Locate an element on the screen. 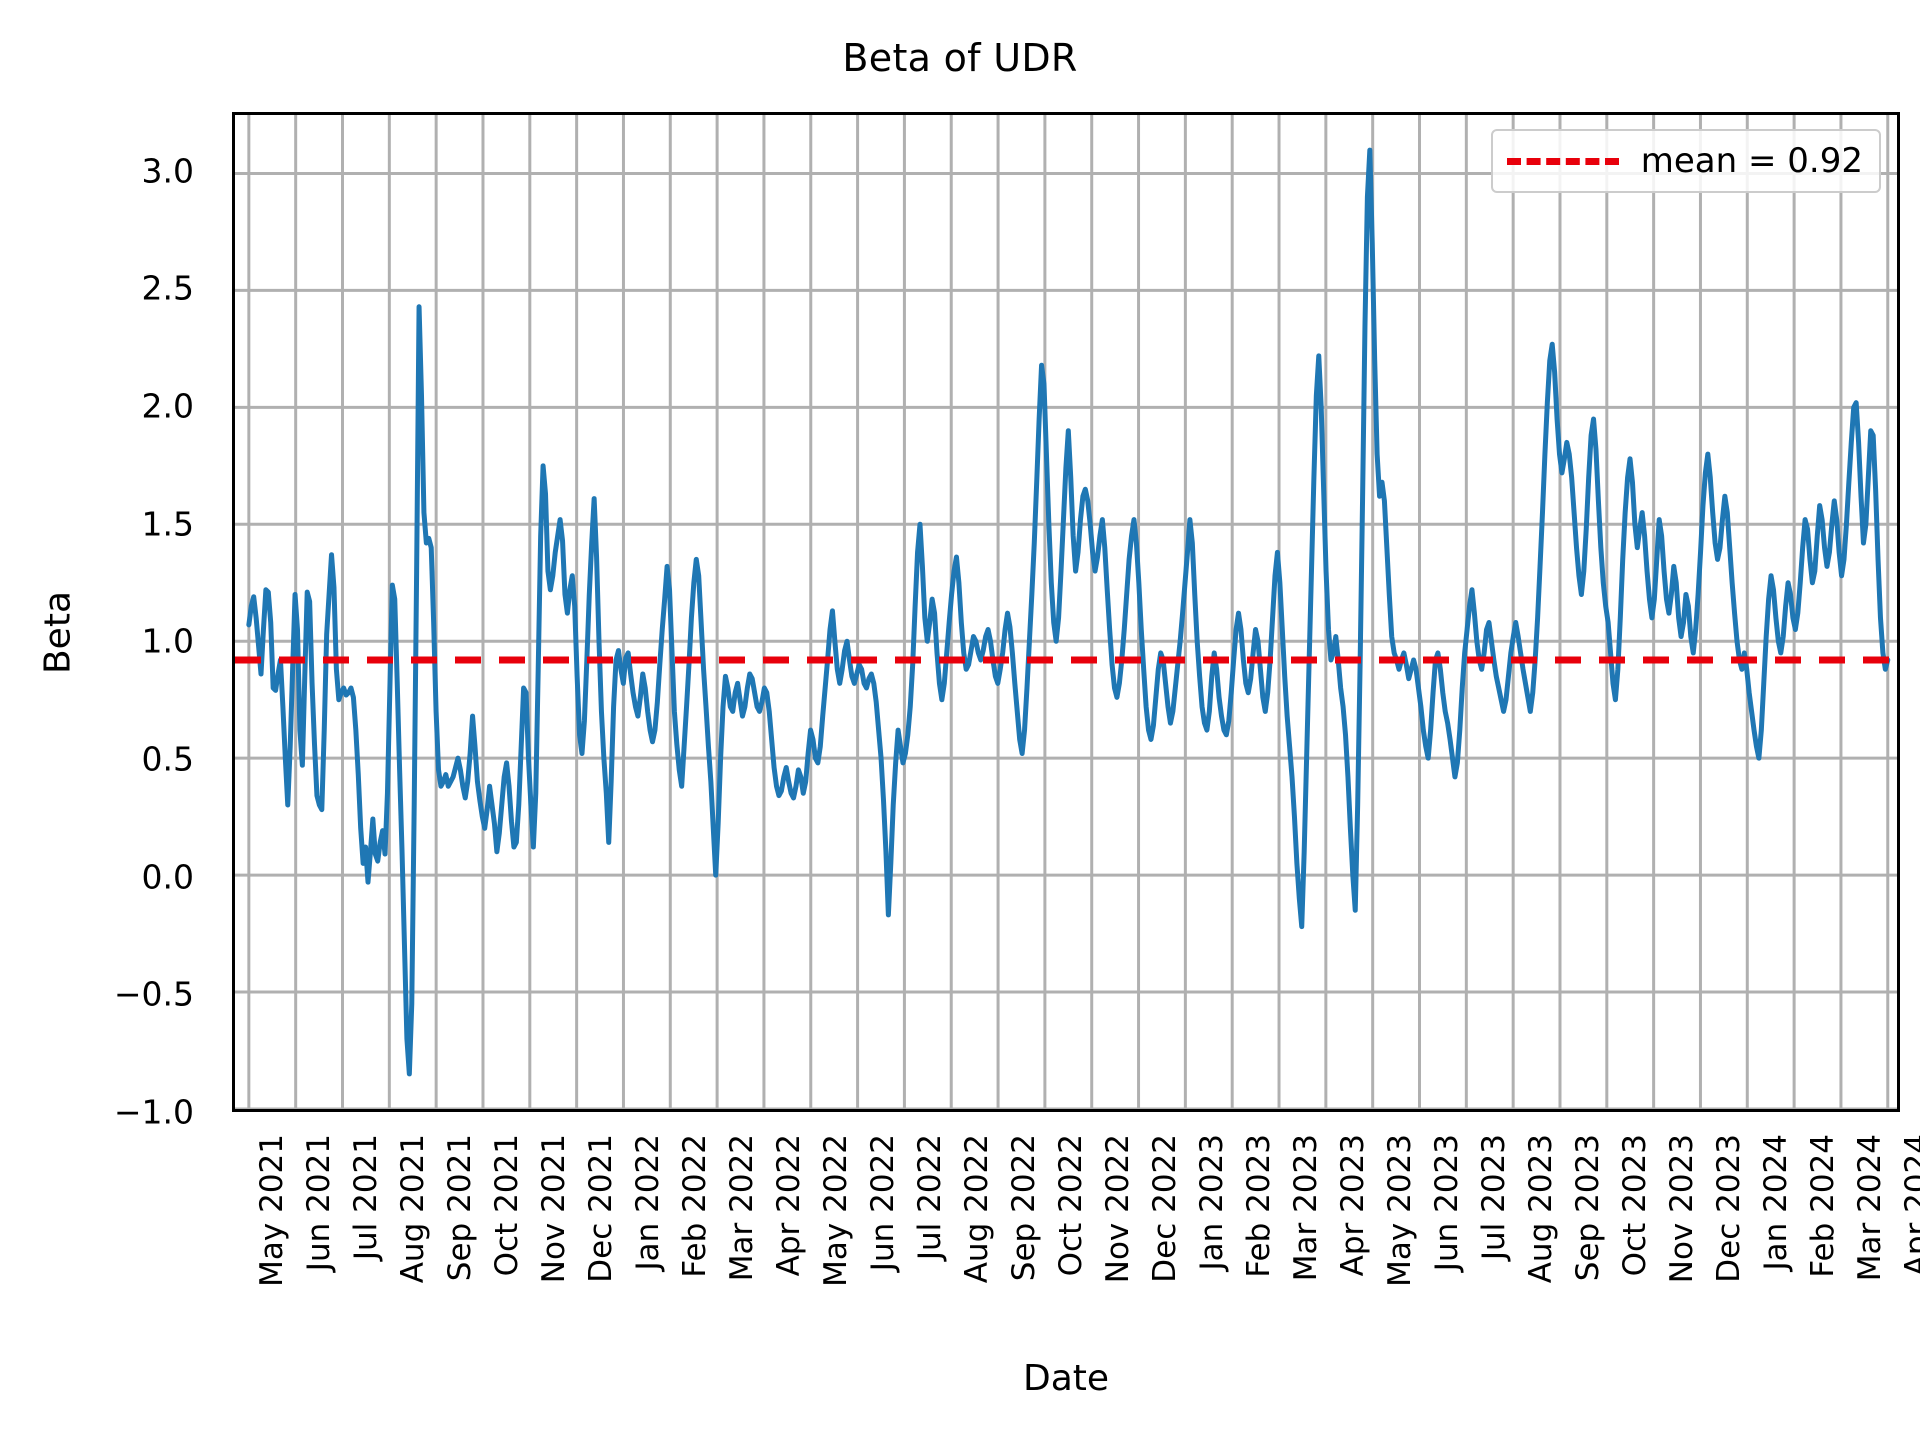  x-tick-label: Jun 2023 is located at coordinates (1446, 1203).